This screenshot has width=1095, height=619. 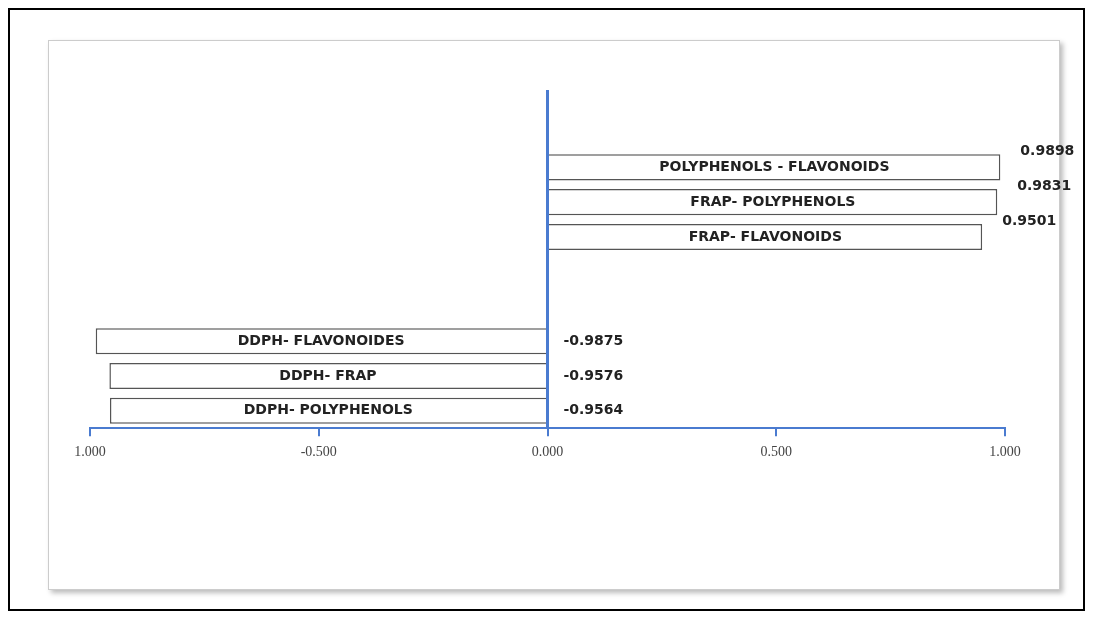 I want to click on x-tick-label: -0.500, so click(x=318, y=452).